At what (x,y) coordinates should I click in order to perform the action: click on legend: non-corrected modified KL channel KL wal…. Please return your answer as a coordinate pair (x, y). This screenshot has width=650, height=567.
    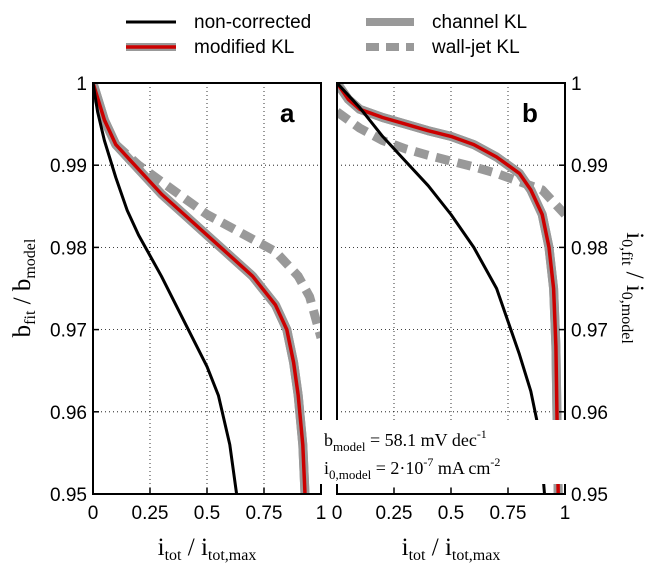
    Looking at the image, I should click on (326, 35).